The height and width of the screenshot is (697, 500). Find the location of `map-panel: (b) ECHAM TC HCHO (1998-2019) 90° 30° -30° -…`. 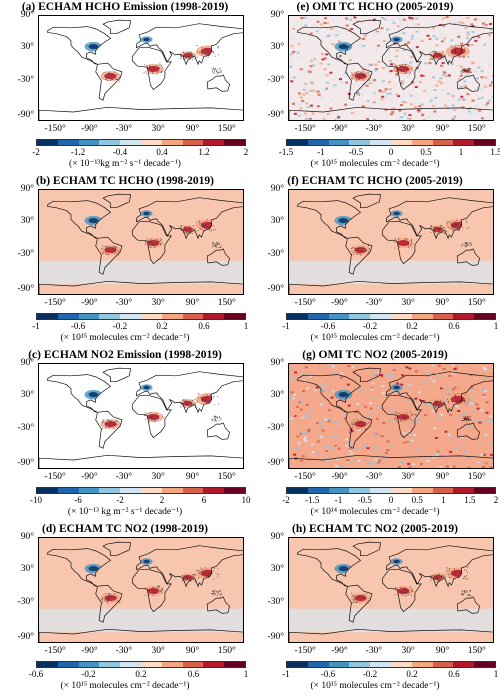

map-panel: (b) ECHAM TC HCHO (1998-2019) 90° 30° -30° -… is located at coordinates (125, 261).